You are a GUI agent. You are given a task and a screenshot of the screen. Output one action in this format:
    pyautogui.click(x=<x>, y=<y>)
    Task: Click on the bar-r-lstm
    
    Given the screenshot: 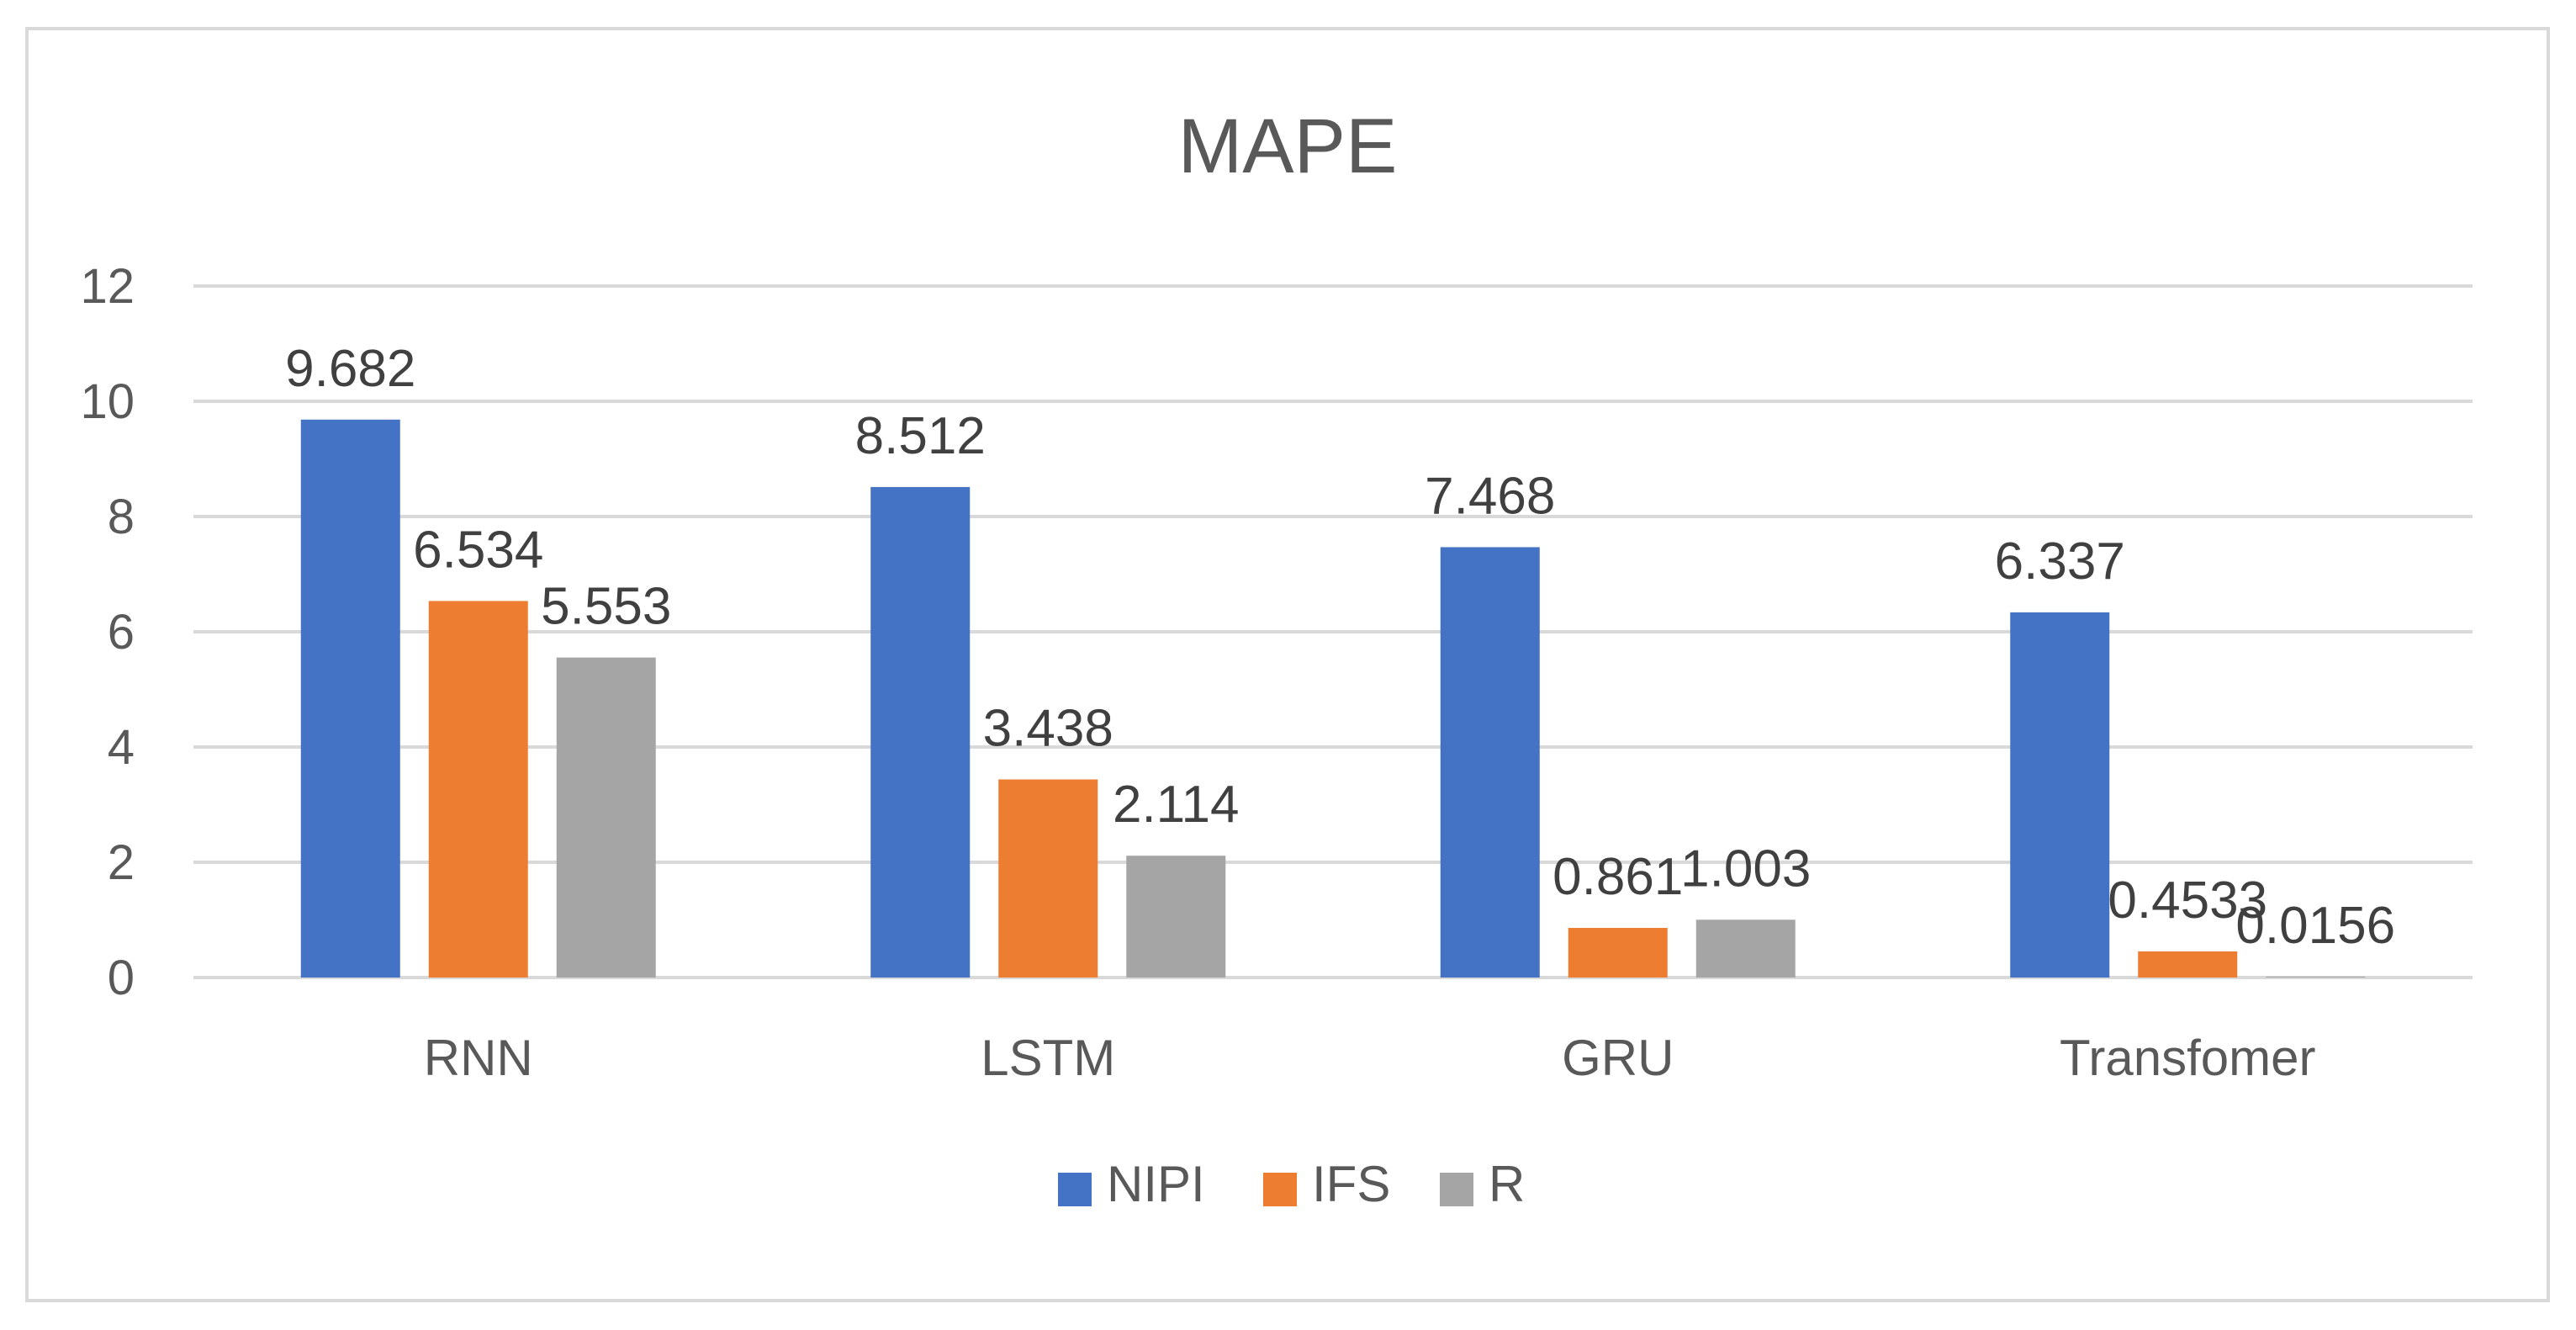 What is the action you would take?
    pyautogui.click(x=1176, y=917)
    